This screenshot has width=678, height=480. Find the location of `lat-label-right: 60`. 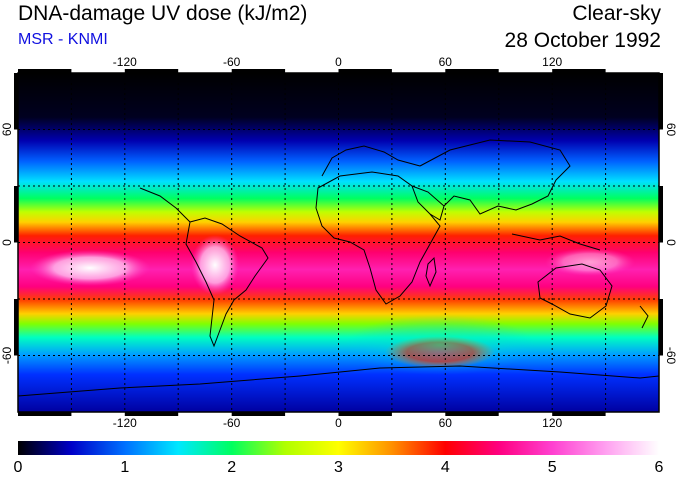

lat-label-right: 60 is located at coordinates (671, 130).